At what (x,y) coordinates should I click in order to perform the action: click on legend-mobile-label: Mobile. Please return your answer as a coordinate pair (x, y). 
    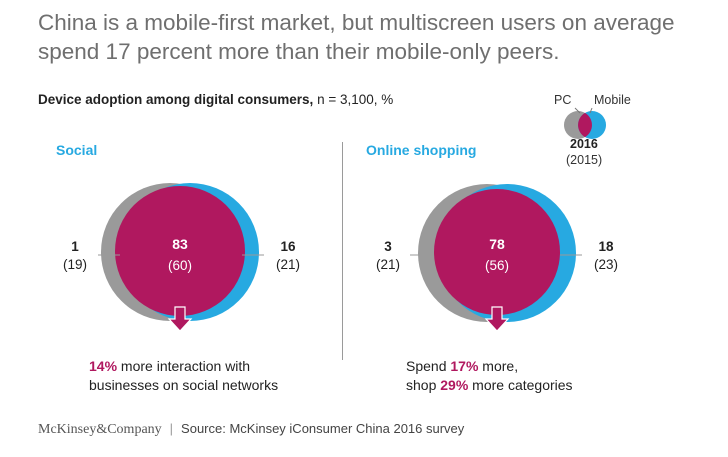
    Looking at the image, I should click on (612, 100).